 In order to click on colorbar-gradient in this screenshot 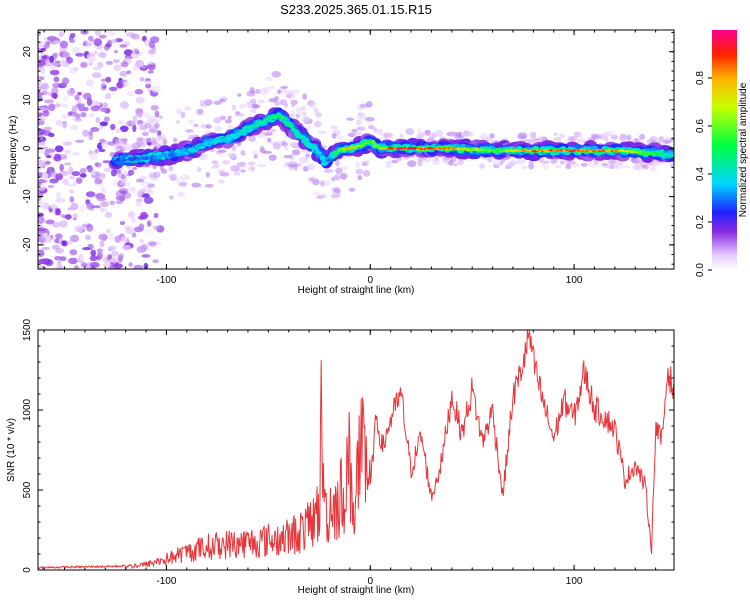, I will do `click(724, 150)`.